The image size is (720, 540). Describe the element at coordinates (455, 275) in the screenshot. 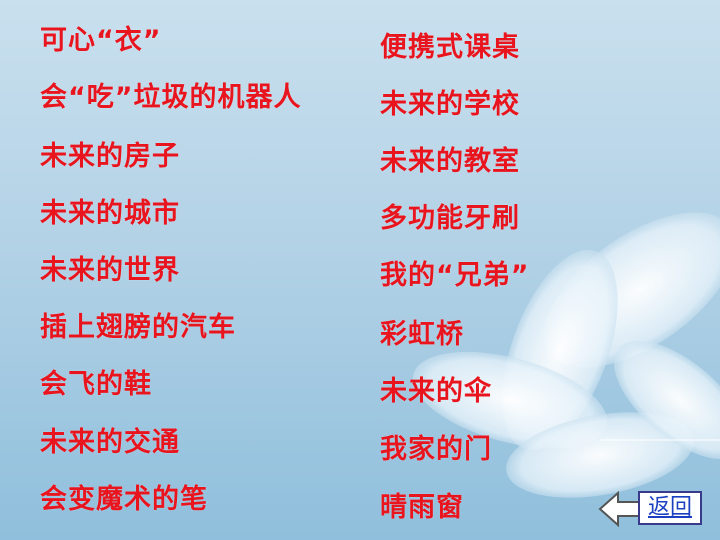

I see `topic-link: 我的“兄弟”` at that location.